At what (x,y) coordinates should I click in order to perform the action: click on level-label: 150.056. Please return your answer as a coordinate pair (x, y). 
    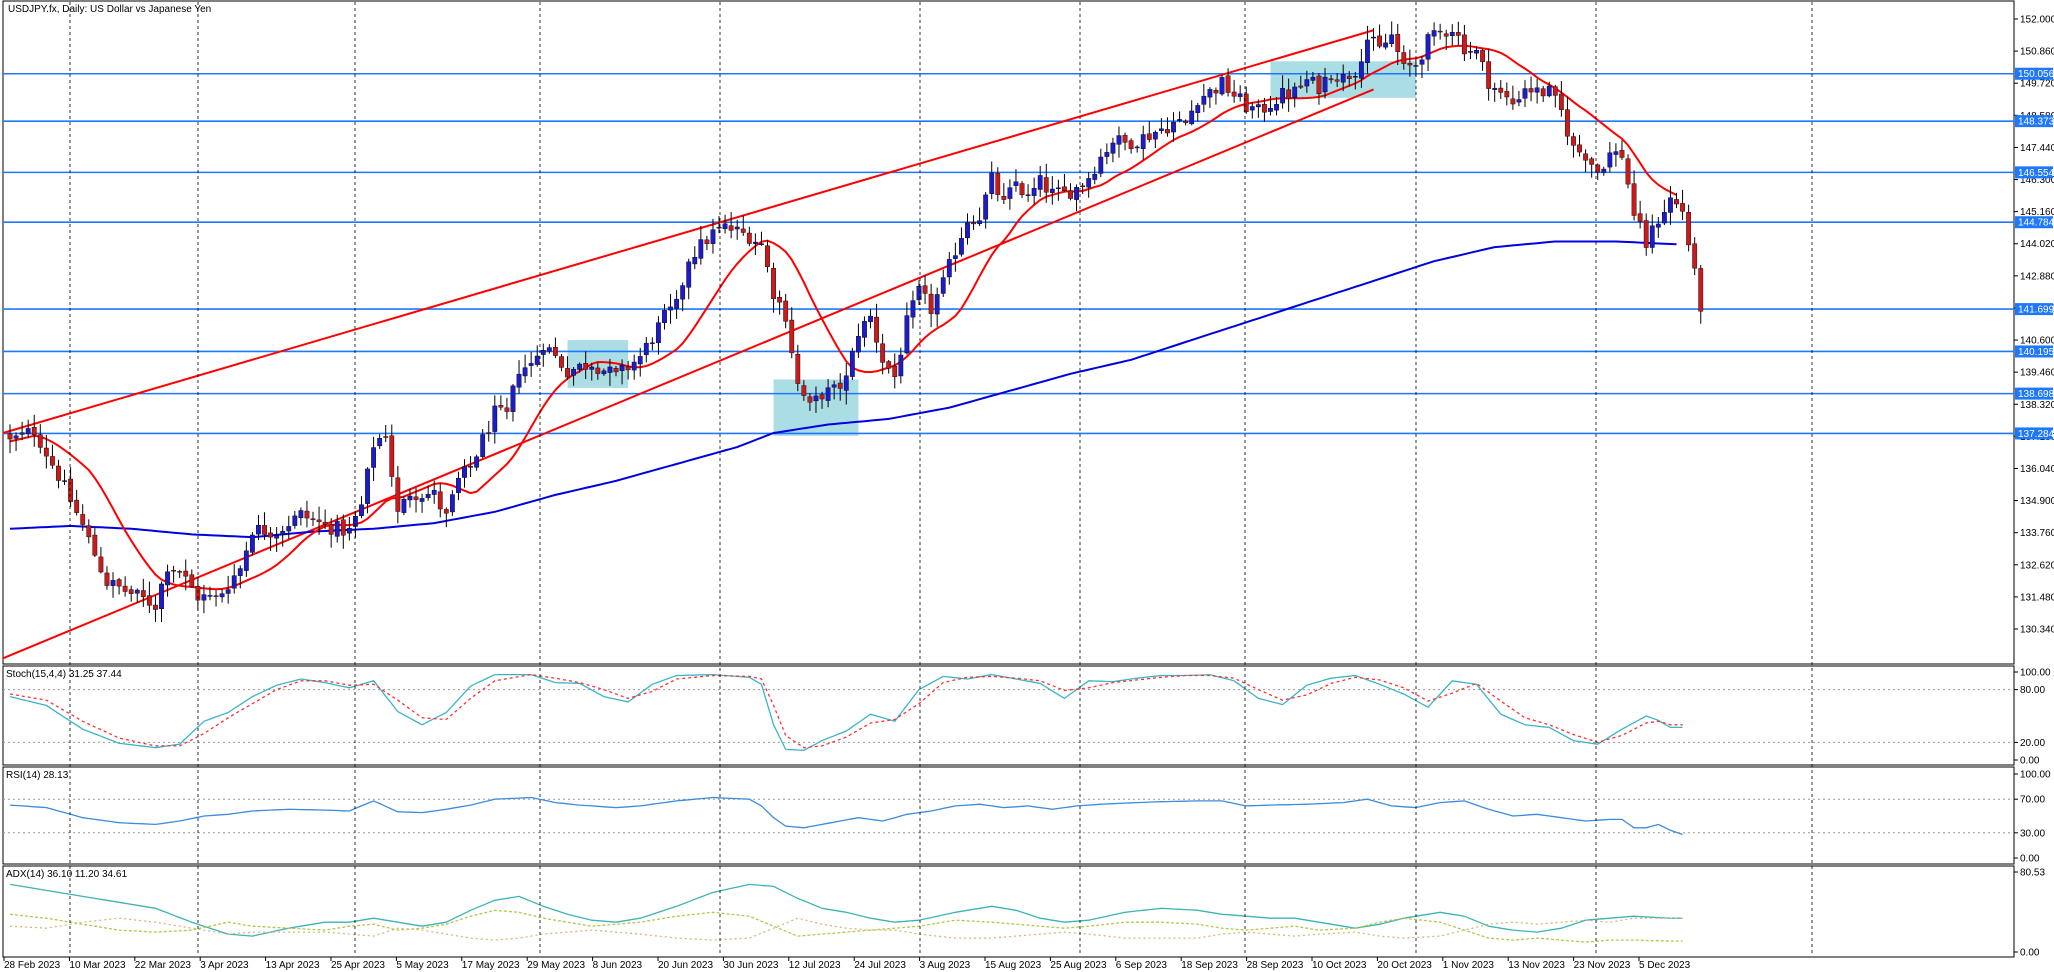
    Looking at the image, I should click on (2036, 74).